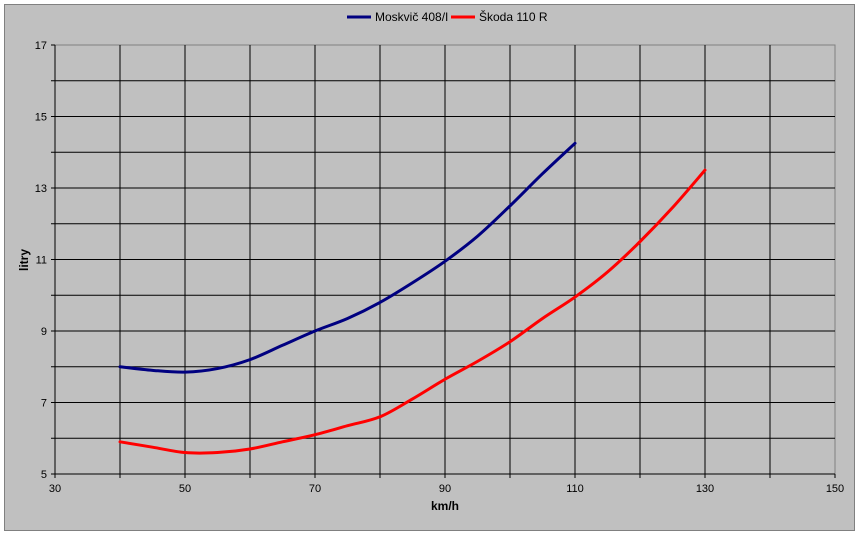  I want to click on x-tick-label: 90, so click(445, 489).